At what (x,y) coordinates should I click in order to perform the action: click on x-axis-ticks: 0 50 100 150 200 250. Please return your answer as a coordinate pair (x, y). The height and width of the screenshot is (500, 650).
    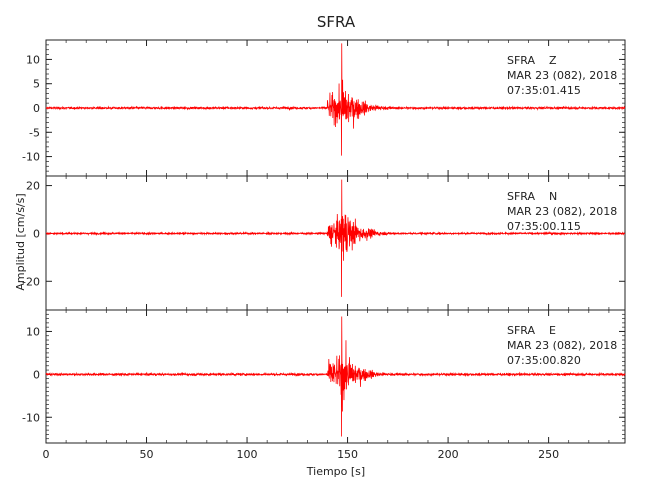
    Looking at the image, I should click on (301, 454).